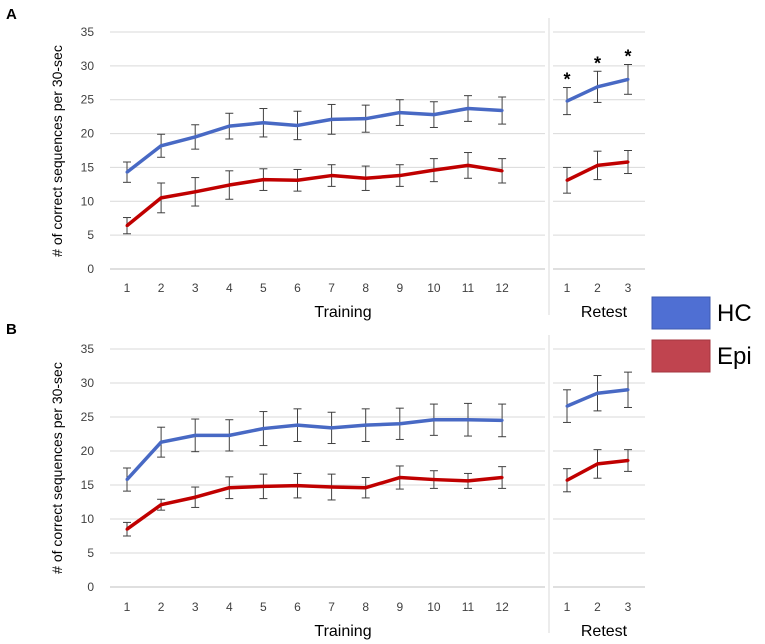  I want to click on x-tick-label-training: 12, so click(502, 607).